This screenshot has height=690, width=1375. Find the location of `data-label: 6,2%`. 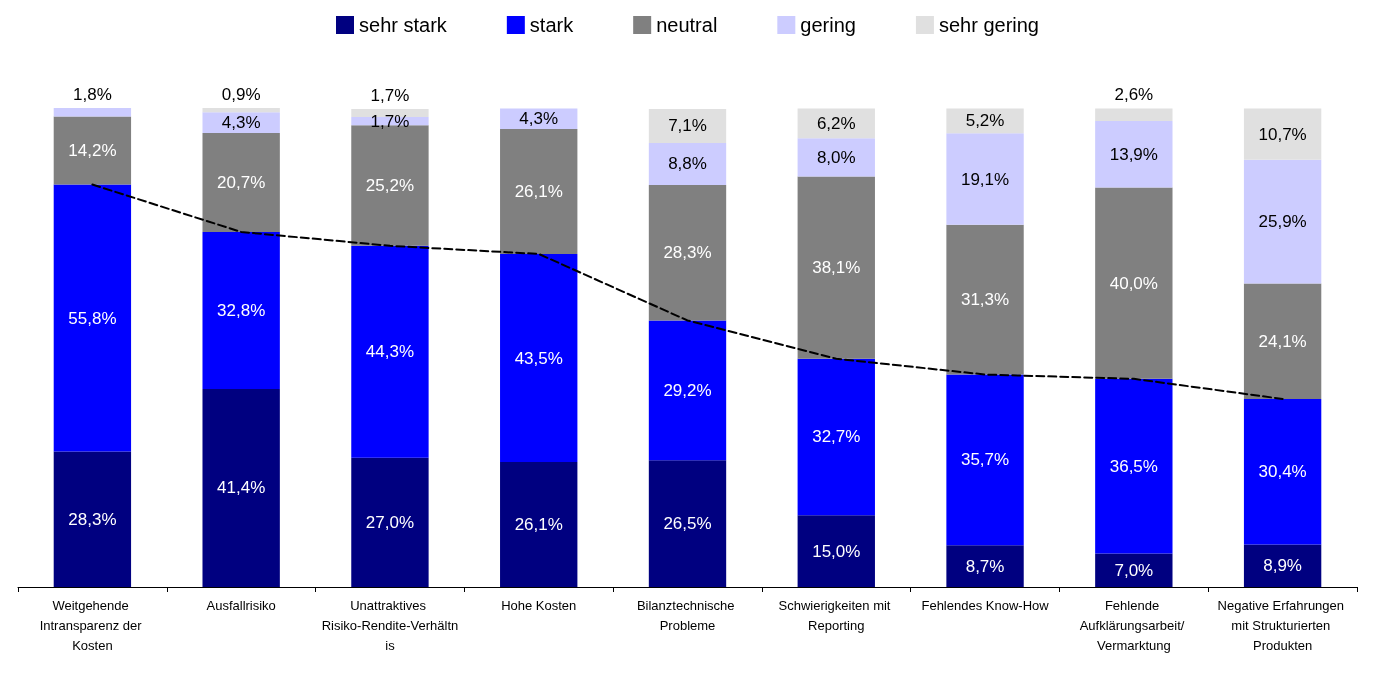

data-label: 6,2% is located at coordinates (836, 123).